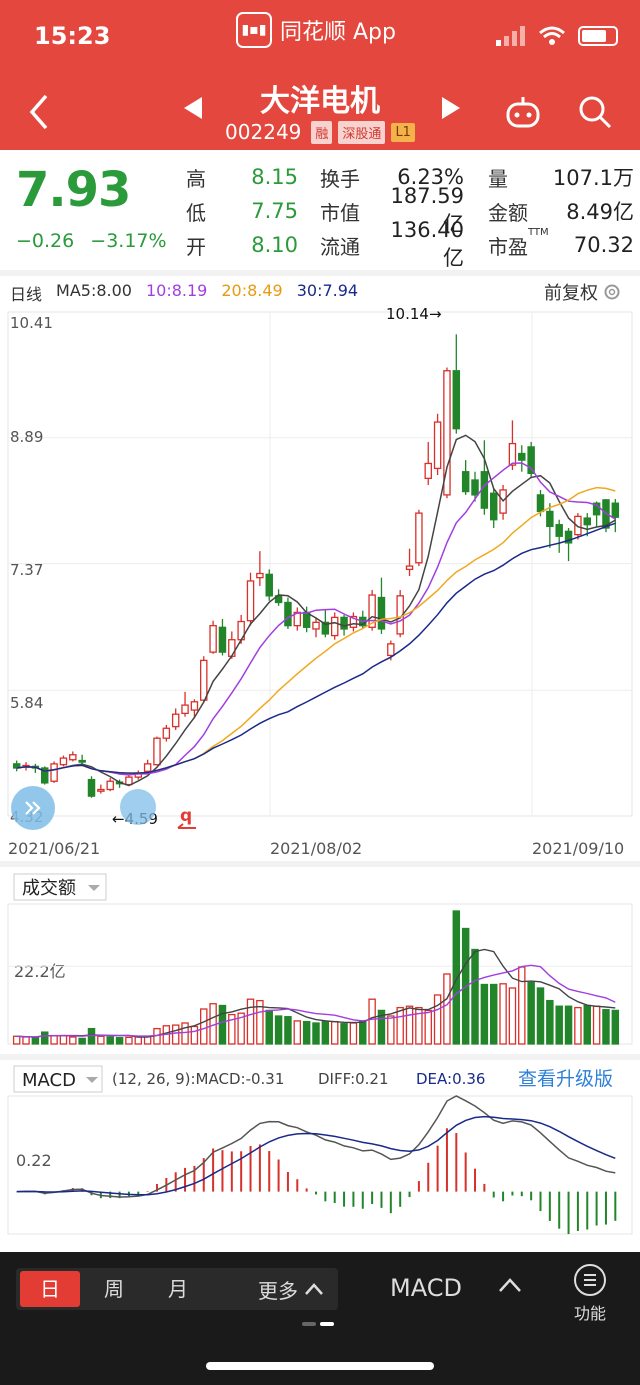  Describe the element at coordinates (26, 703) in the screenshot. I see `y-tick: 5.84` at that location.